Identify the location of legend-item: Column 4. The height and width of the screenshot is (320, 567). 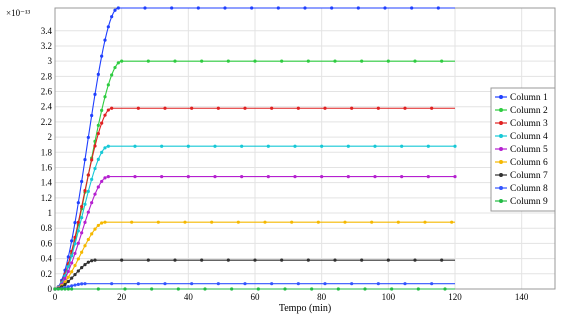
(521, 137).